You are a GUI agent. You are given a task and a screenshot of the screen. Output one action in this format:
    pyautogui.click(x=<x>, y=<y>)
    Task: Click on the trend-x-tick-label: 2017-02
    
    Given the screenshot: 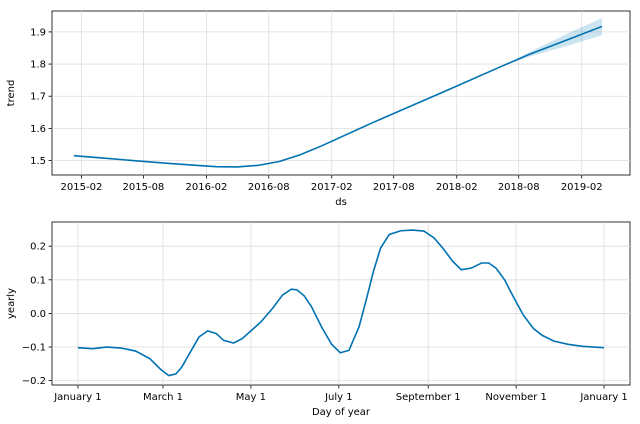 What is the action you would take?
    pyautogui.click(x=332, y=187)
    